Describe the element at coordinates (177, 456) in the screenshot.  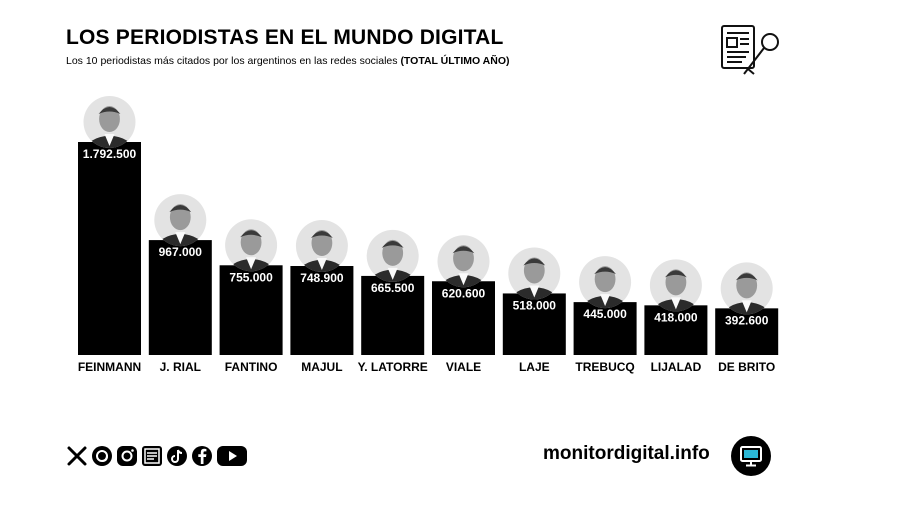
I see `tiktok-icon` at that location.